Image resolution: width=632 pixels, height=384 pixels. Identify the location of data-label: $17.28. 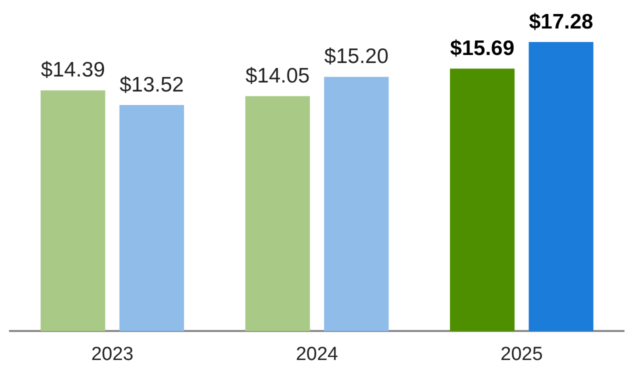
(561, 22).